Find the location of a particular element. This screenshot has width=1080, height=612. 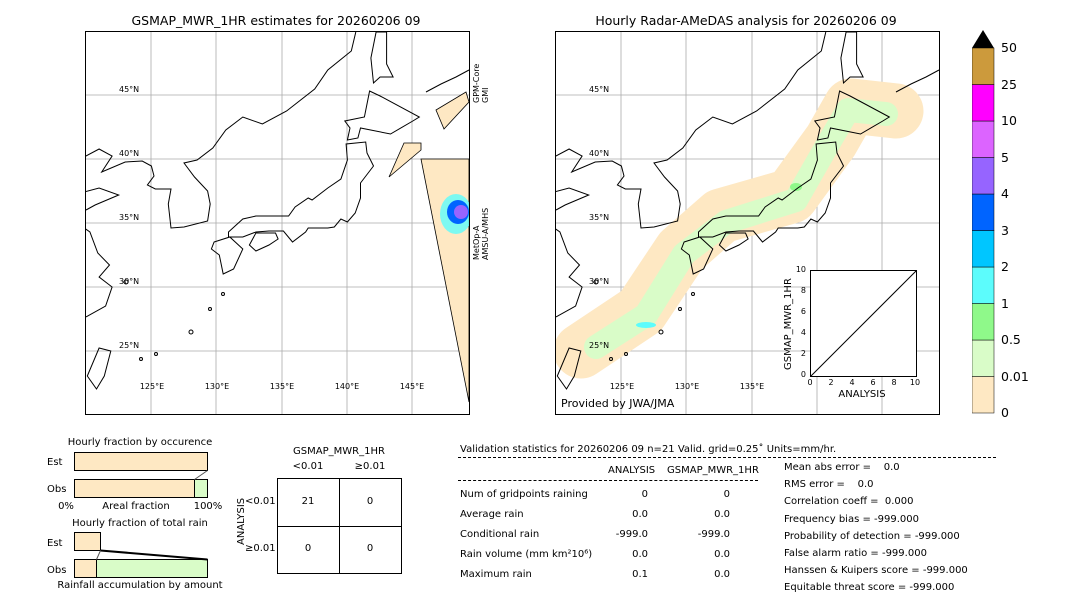

total-rain-title: Hourly fraction of total rain is located at coordinates (140, 523).